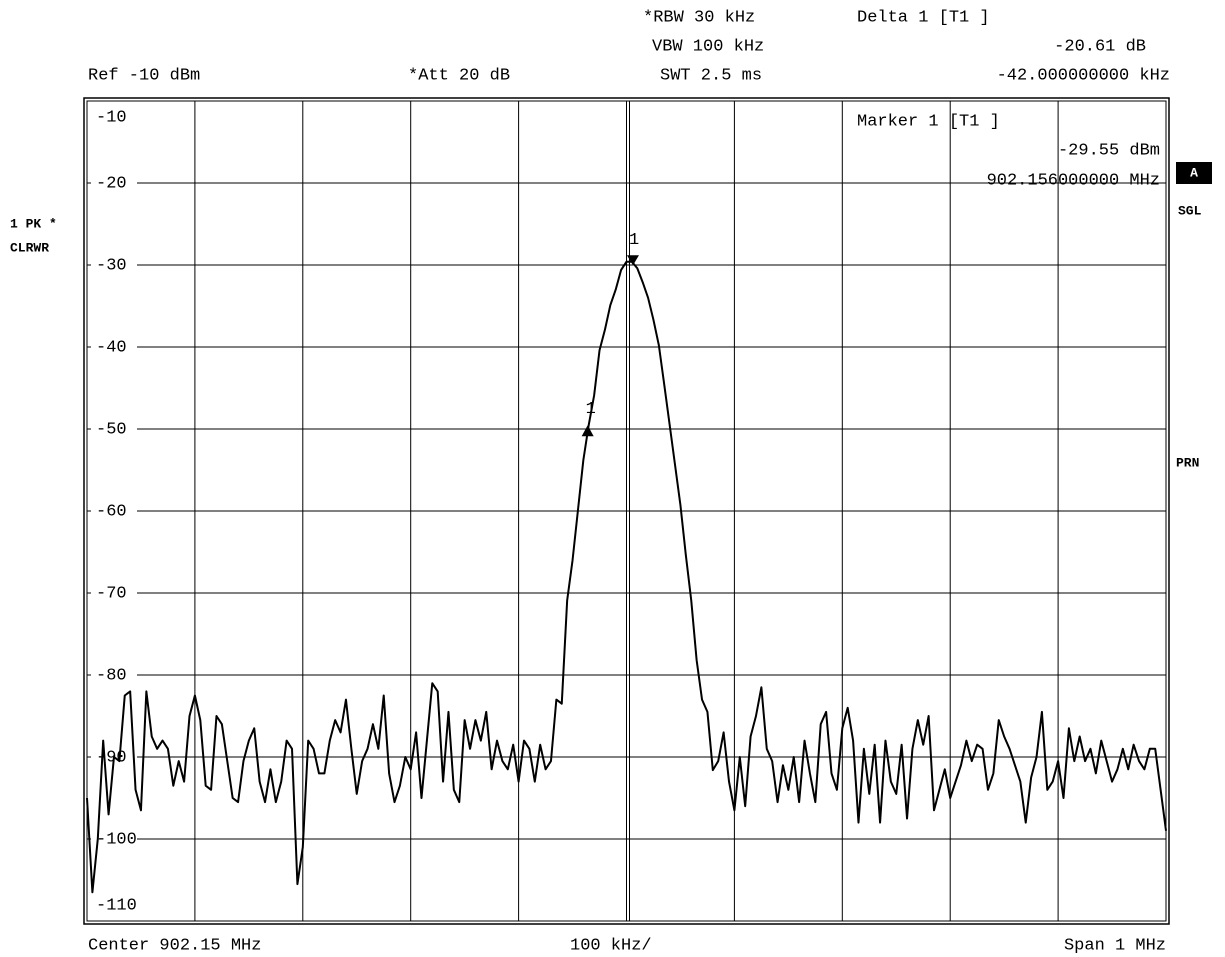  What do you see at coordinates (1115, 945) in the screenshot?
I see `span: Span 1 MHz` at bounding box center [1115, 945].